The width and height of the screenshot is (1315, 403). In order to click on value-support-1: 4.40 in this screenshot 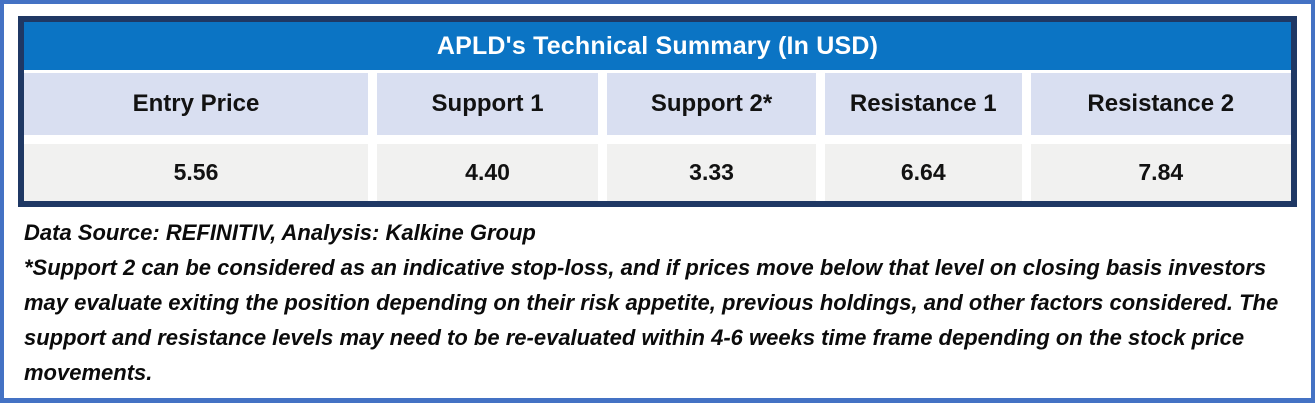, I will do `click(487, 172)`.